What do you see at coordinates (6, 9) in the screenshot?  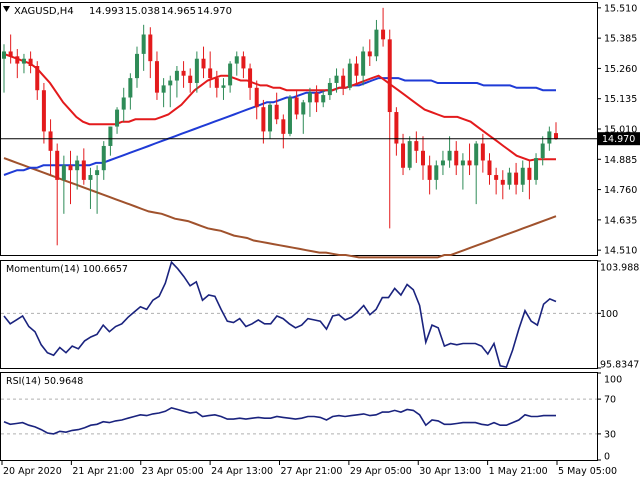 I see `dropdown-triangle-icon` at bounding box center [6, 9].